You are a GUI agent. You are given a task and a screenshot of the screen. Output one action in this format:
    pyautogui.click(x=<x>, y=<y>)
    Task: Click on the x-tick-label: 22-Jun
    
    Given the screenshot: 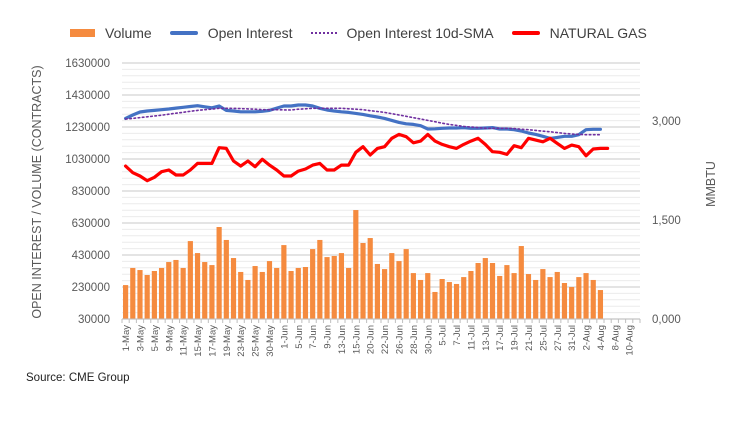 What is the action you would take?
    pyautogui.click(x=385, y=339)
    